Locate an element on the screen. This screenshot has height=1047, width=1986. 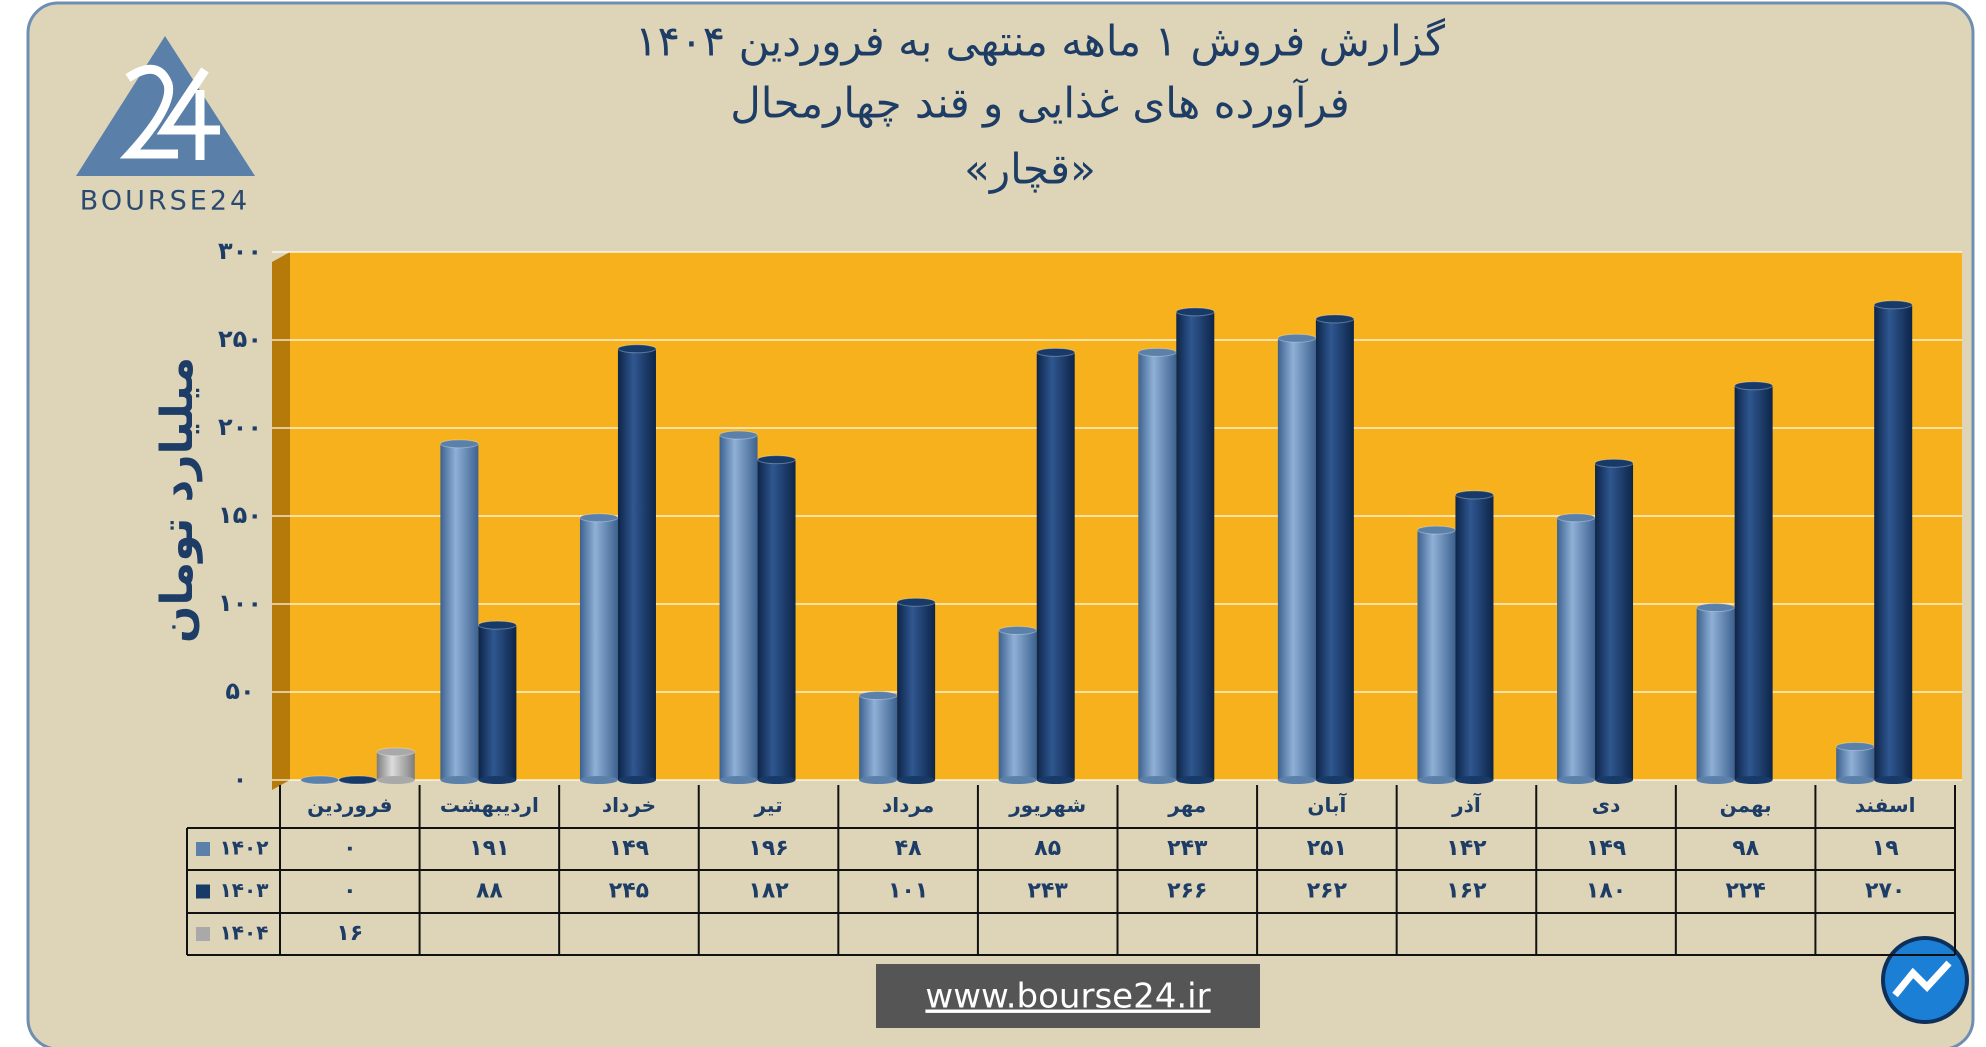
icon-arrow is located at coordinates (1922, 979).